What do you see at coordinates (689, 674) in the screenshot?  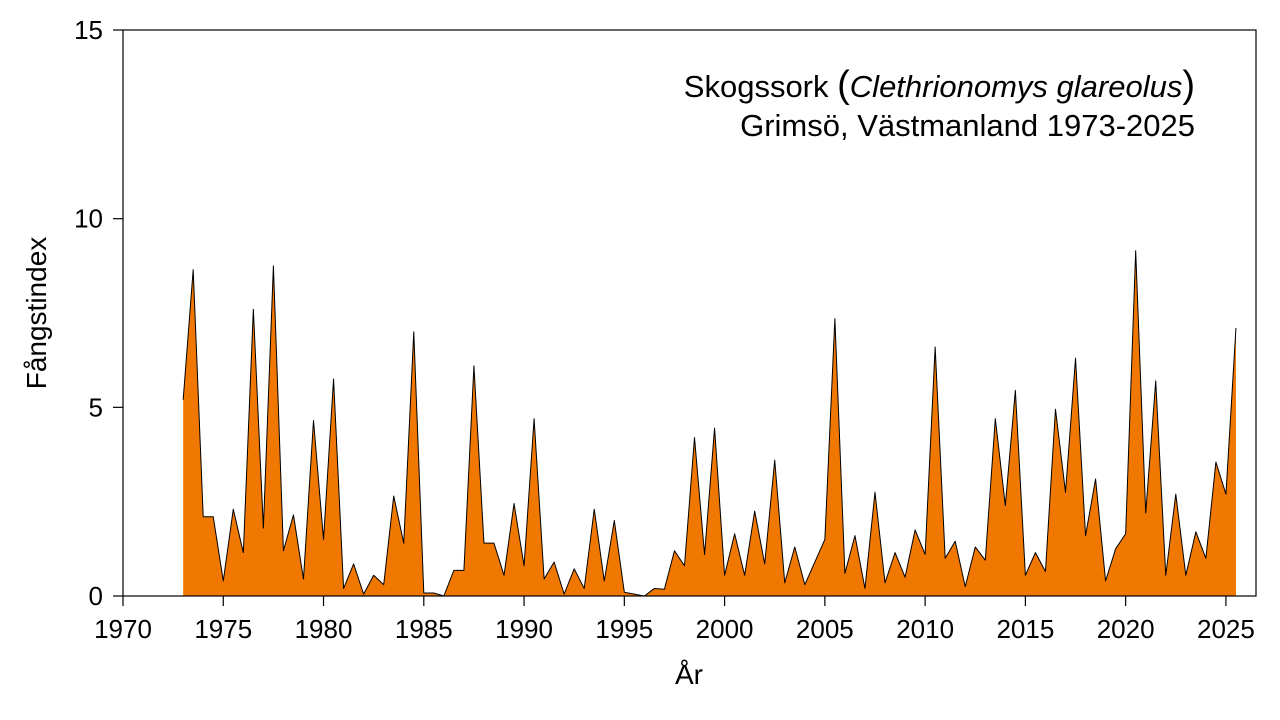 I see `x-axis-title: År` at bounding box center [689, 674].